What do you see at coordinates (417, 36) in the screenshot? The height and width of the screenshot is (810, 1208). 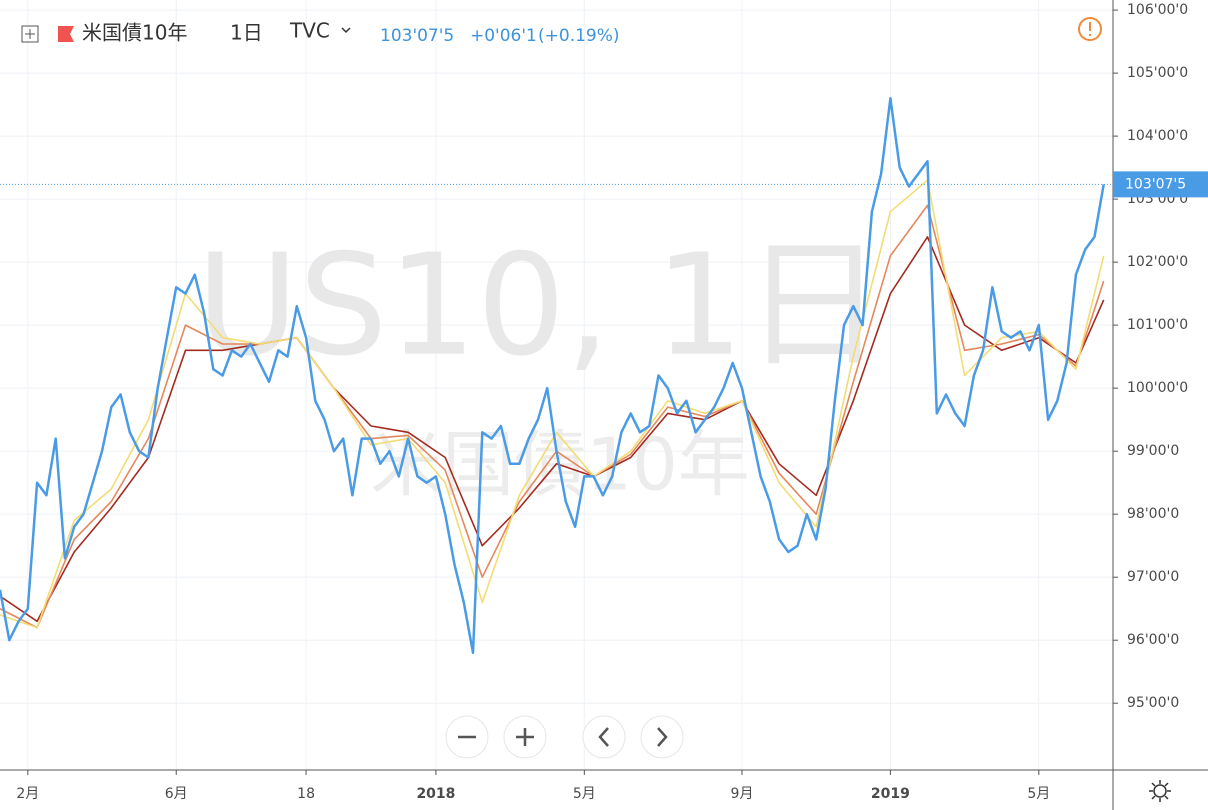 I see `price: 103'07'5` at bounding box center [417, 36].